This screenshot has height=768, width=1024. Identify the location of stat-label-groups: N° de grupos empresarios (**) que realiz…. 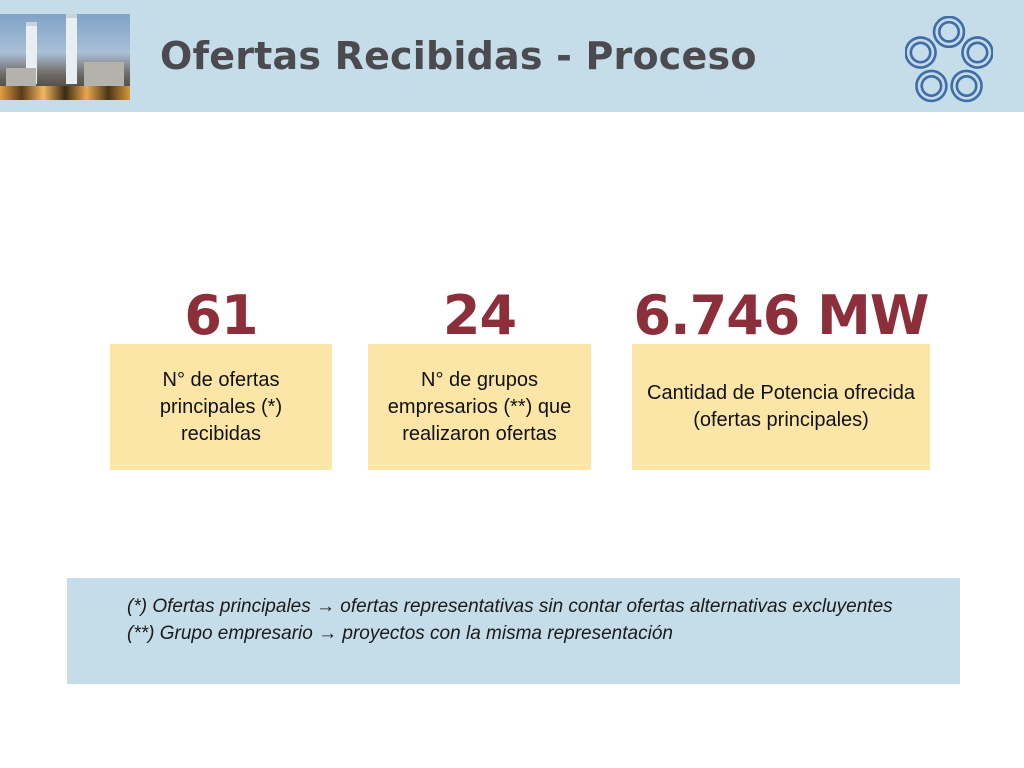
(479, 406).